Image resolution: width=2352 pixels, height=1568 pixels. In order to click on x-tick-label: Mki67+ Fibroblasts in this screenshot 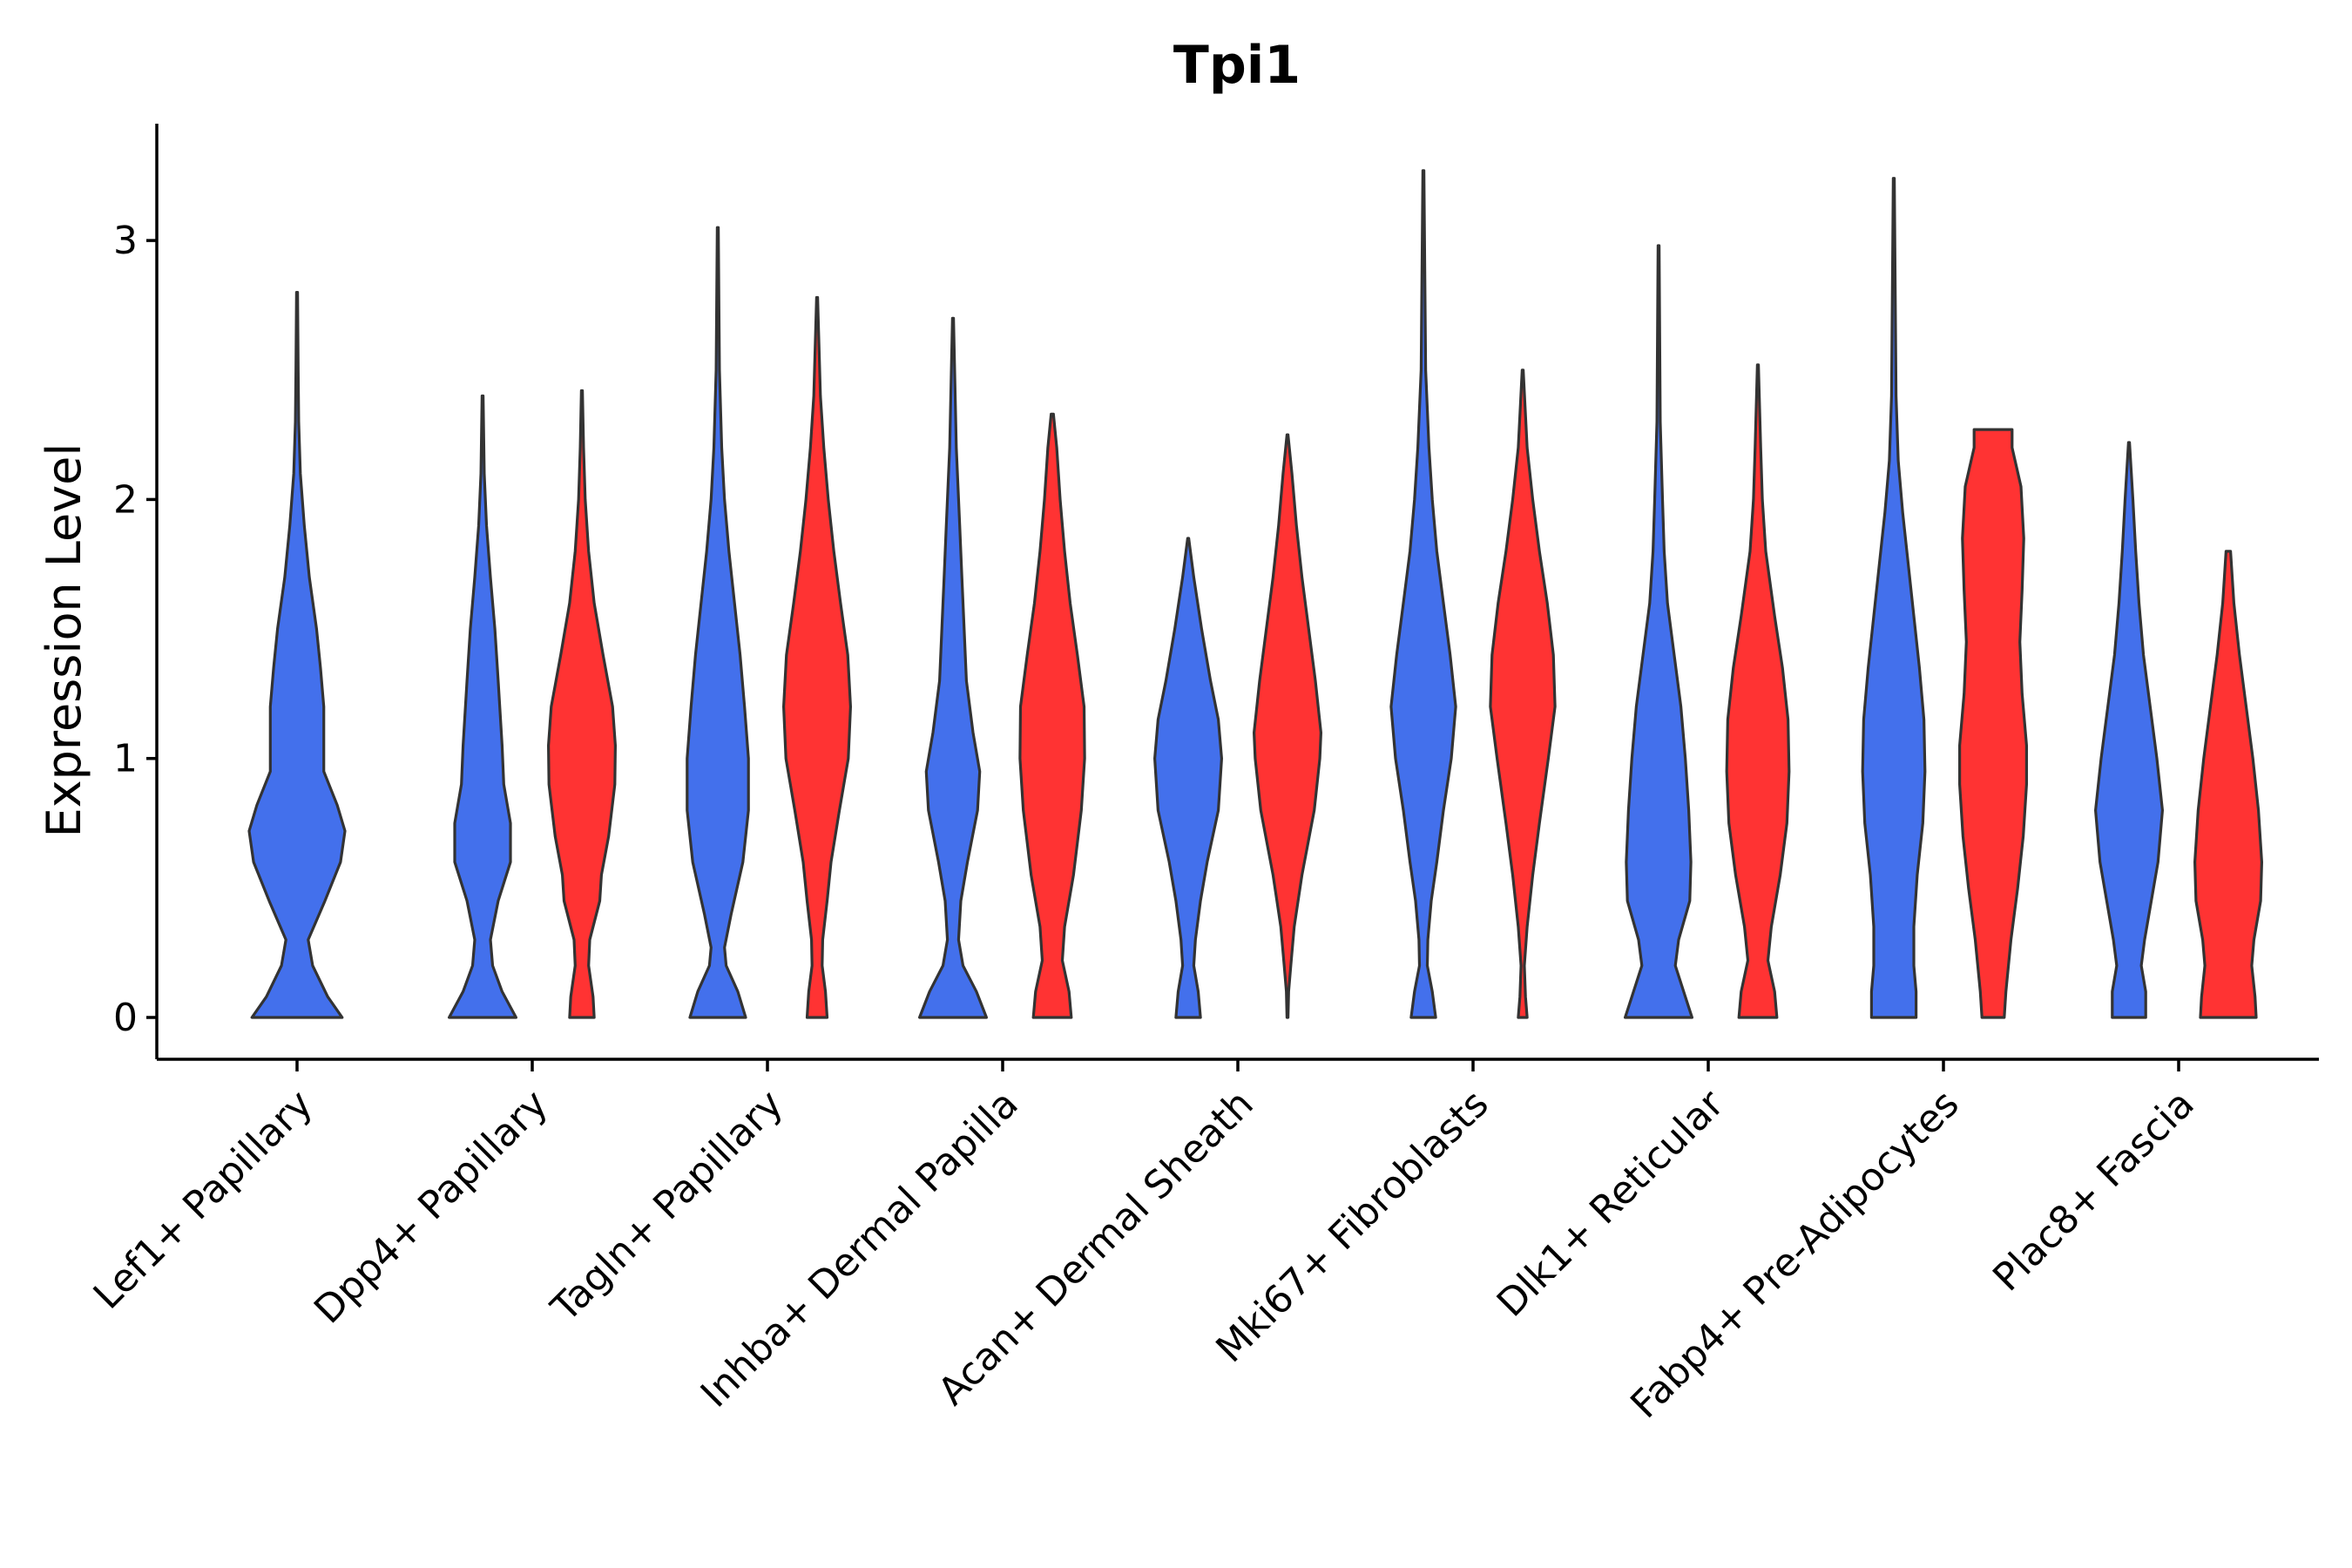, I will do `click(1352, 1226)`.